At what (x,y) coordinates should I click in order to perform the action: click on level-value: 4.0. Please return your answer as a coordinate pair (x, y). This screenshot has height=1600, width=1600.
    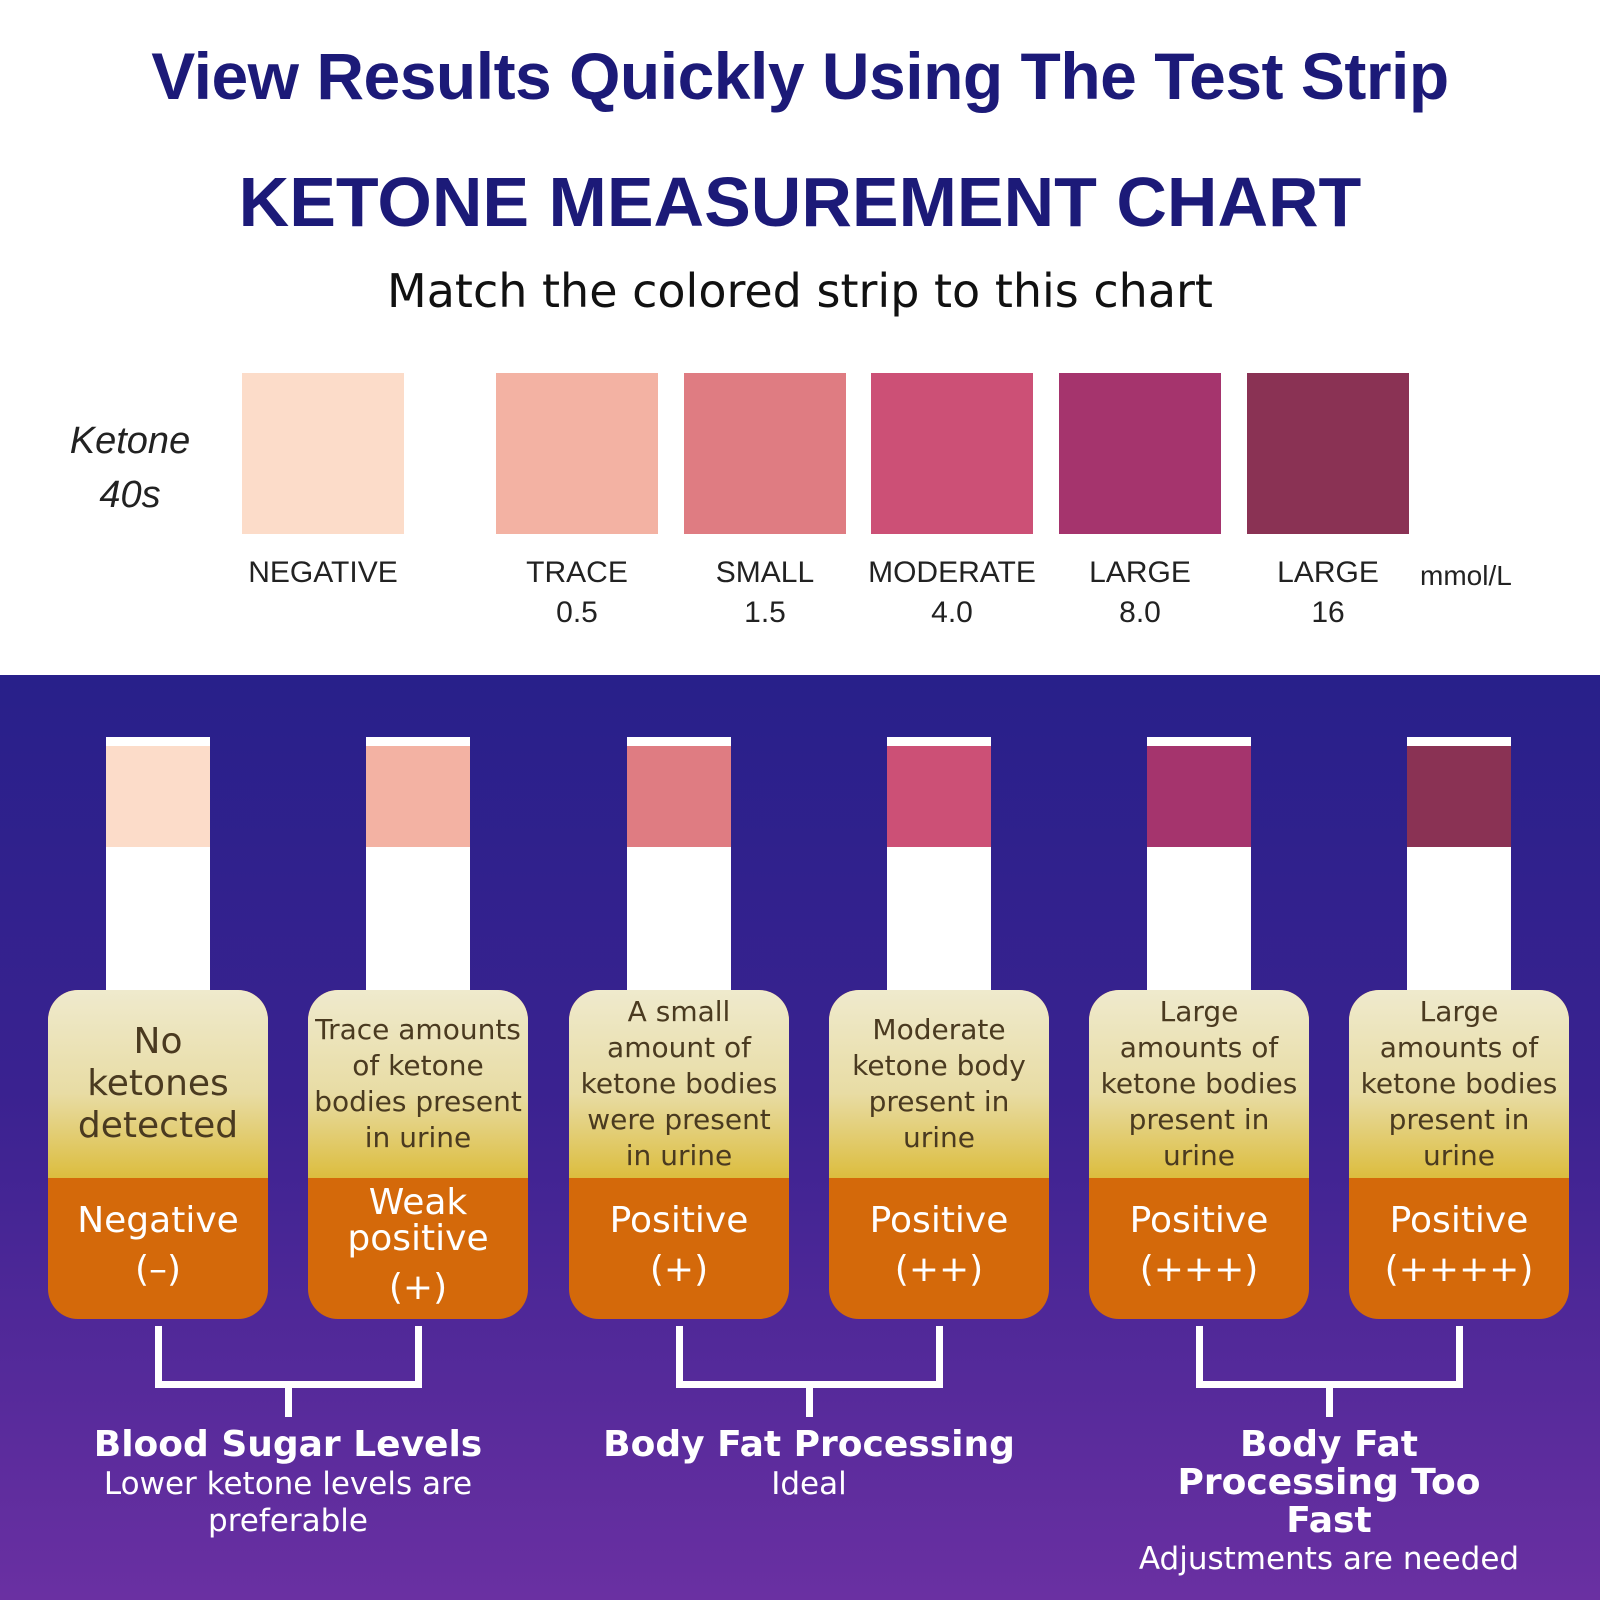
    Looking at the image, I should click on (952, 612).